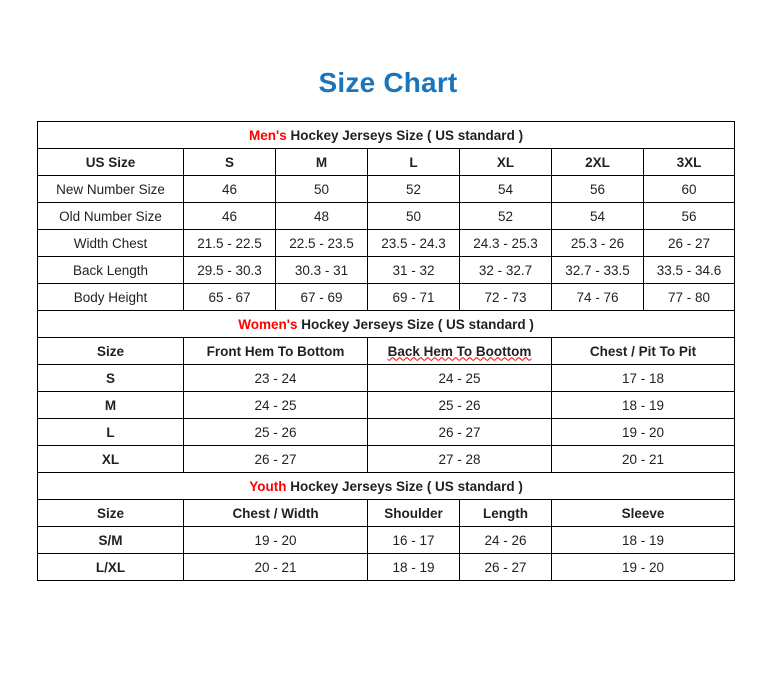 Image resolution: width=776 pixels, height=692 pixels. I want to click on mens-heading-accent: Men's, so click(267, 135).